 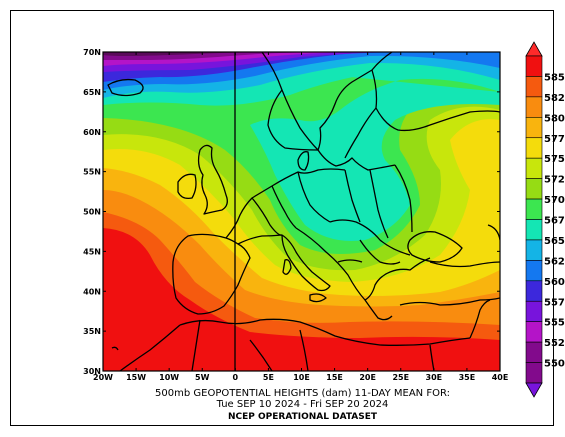 What do you see at coordinates (554, 241) in the screenshot?
I see `colorbar-label: 565` at bounding box center [554, 241].